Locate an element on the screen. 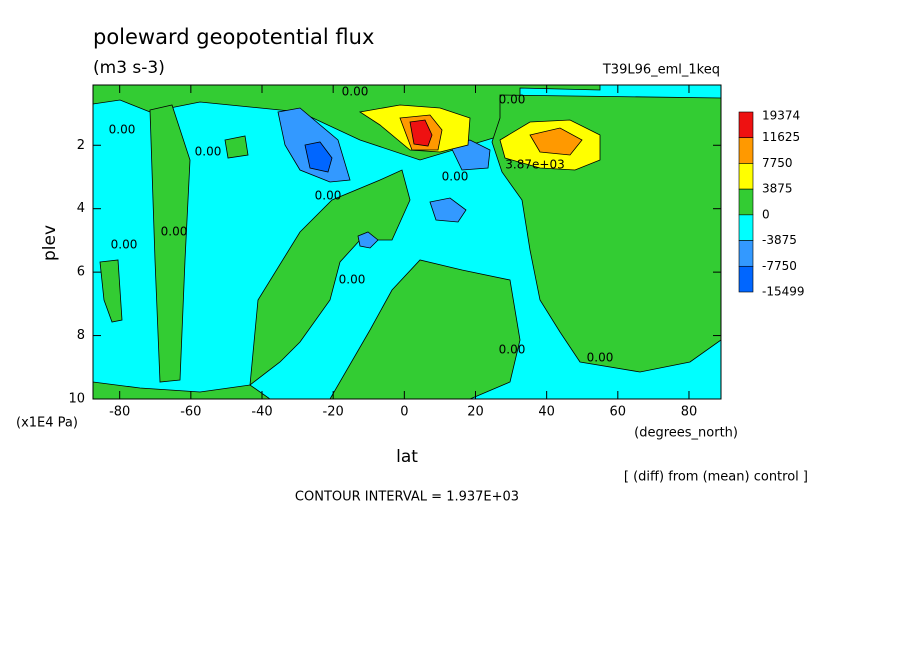  x-tick-label: -40 is located at coordinates (261, 412).